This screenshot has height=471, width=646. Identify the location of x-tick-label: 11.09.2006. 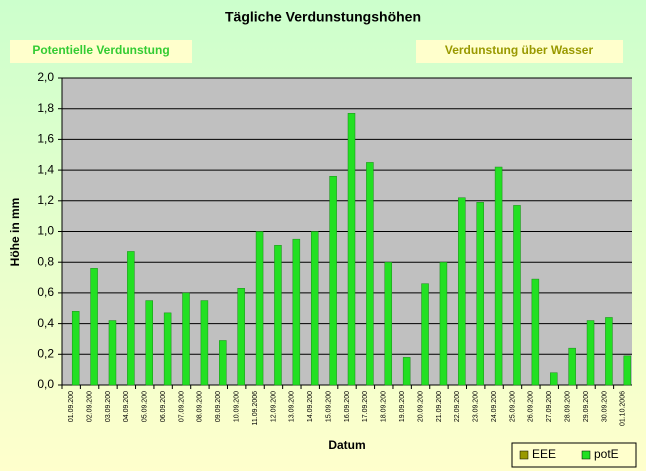
(255, 408).